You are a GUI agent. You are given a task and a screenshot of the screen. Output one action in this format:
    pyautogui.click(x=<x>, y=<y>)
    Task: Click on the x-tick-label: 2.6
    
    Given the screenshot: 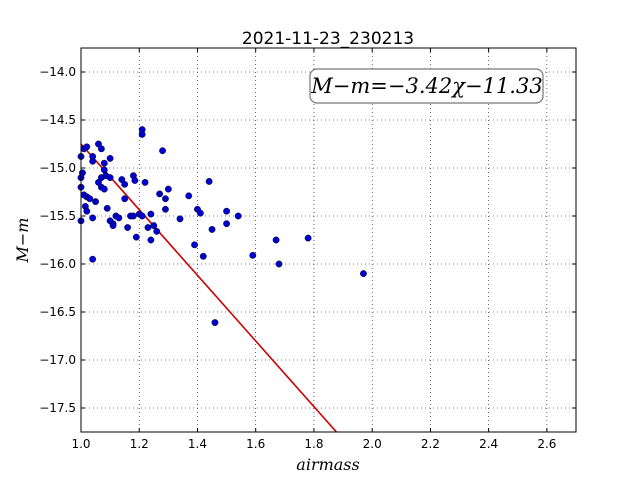 What is the action you would take?
    pyautogui.click(x=546, y=444)
    